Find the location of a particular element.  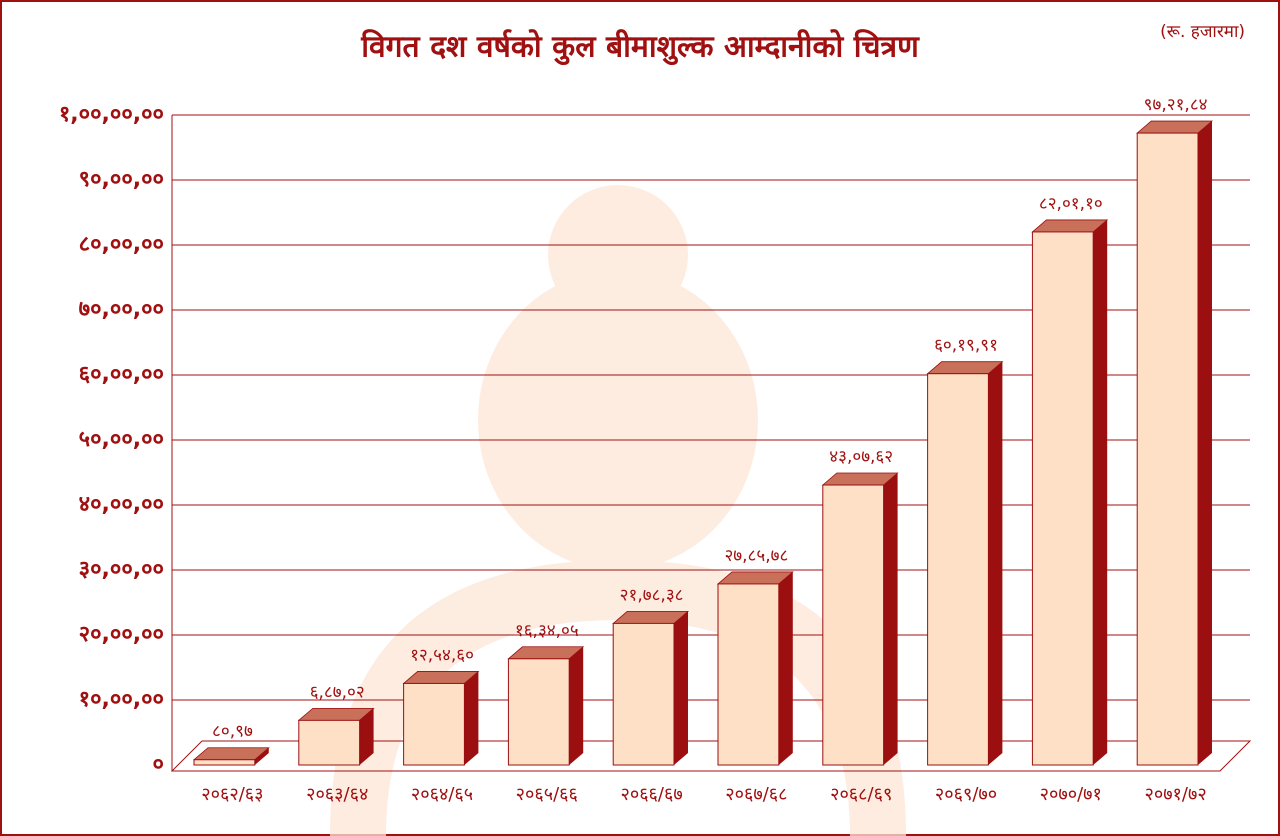

x-tick-label: २०६६/६७ is located at coordinates (651, 794).